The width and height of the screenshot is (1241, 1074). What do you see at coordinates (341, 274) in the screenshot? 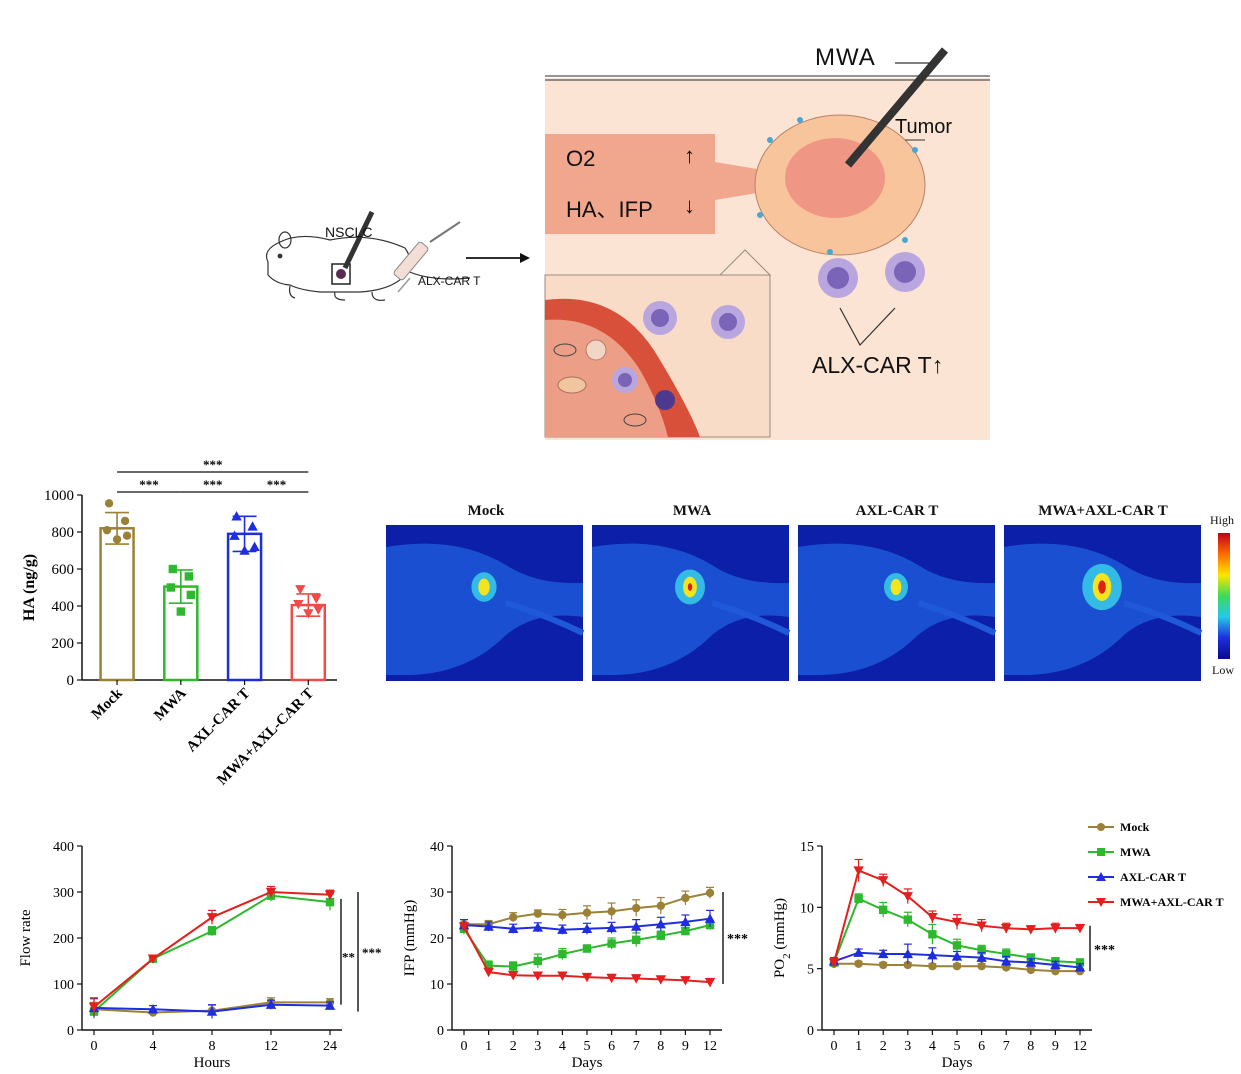
I see `tumor-dot` at bounding box center [341, 274].